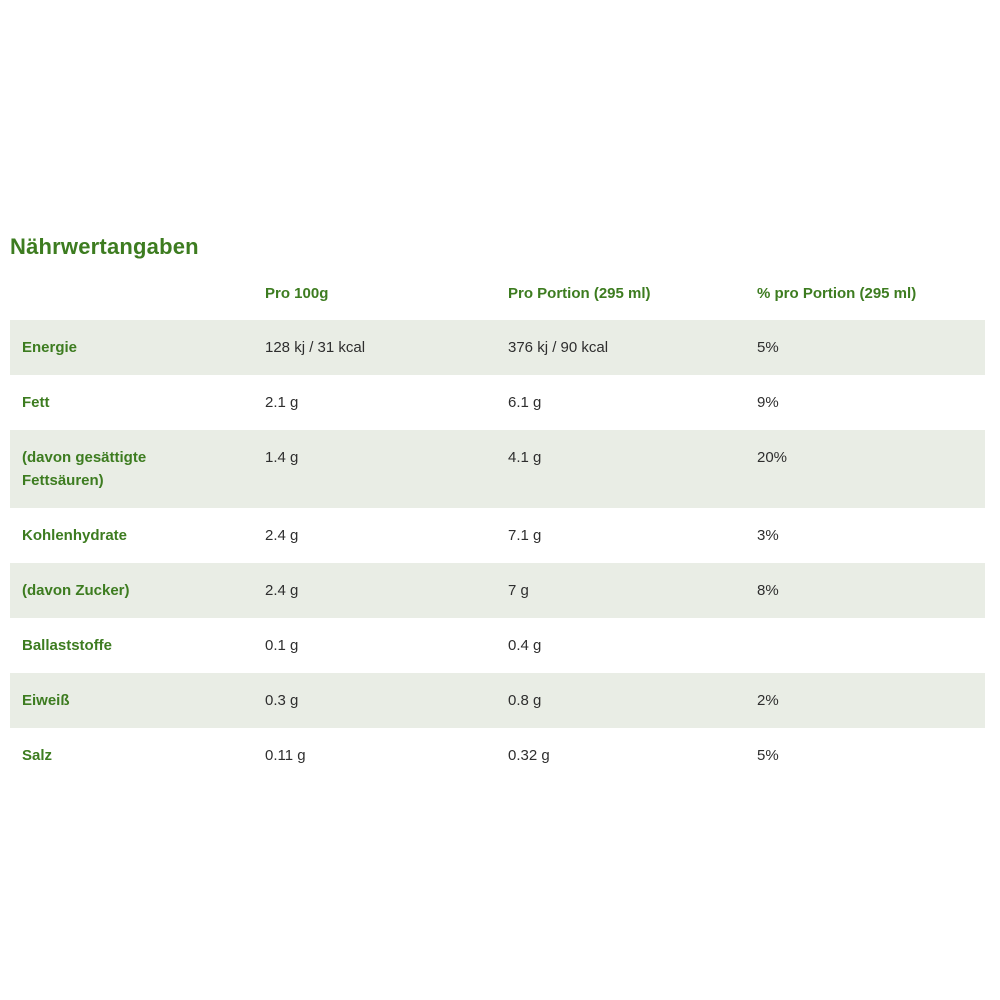  Describe the element at coordinates (50, 347) in the screenshot. I see `row-label: Energie` at that location.